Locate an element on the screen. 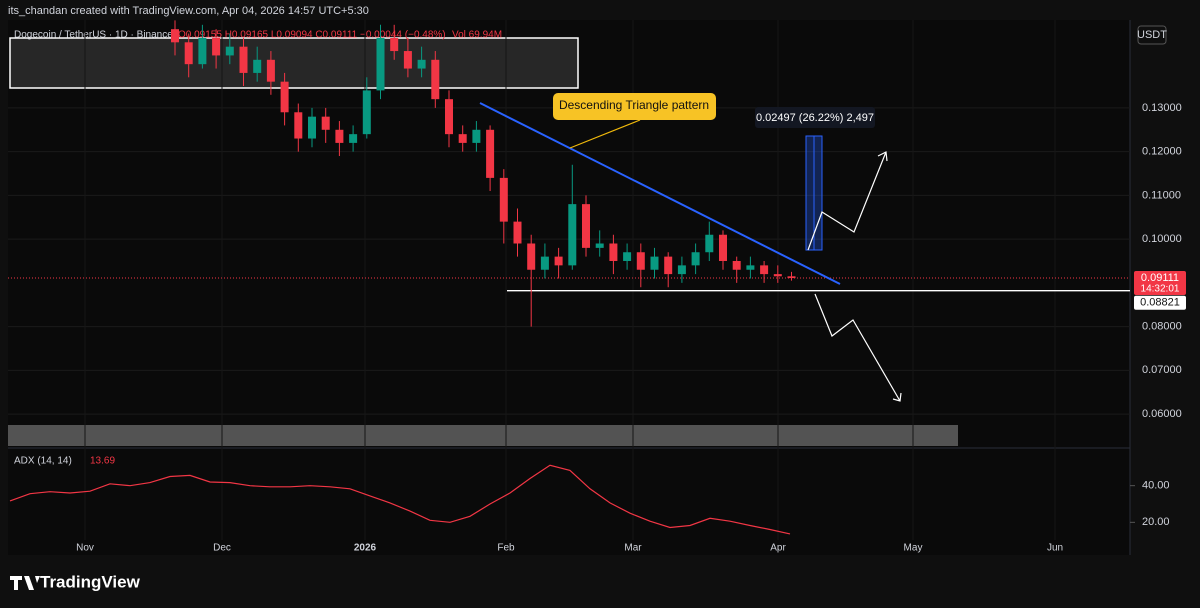 This screenshot has width=1200, height=608. indicator-value: 13.69 is located at coordinates (102, 461).